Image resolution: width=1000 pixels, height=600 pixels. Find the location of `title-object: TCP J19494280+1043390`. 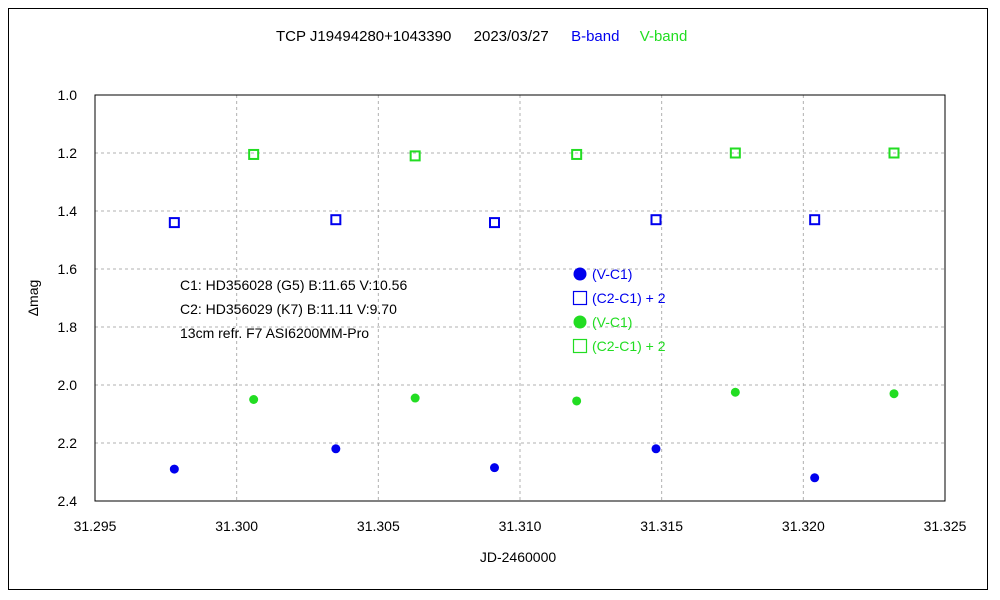

title-object: TCP J19494280+1043390 is located at coordinates (364, 36).